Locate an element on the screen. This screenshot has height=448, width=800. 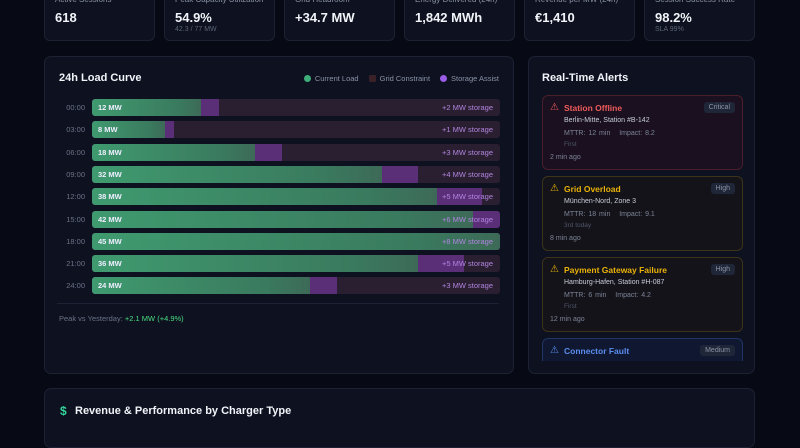
time-label: 03:00 is located at coordinates (75, 130).